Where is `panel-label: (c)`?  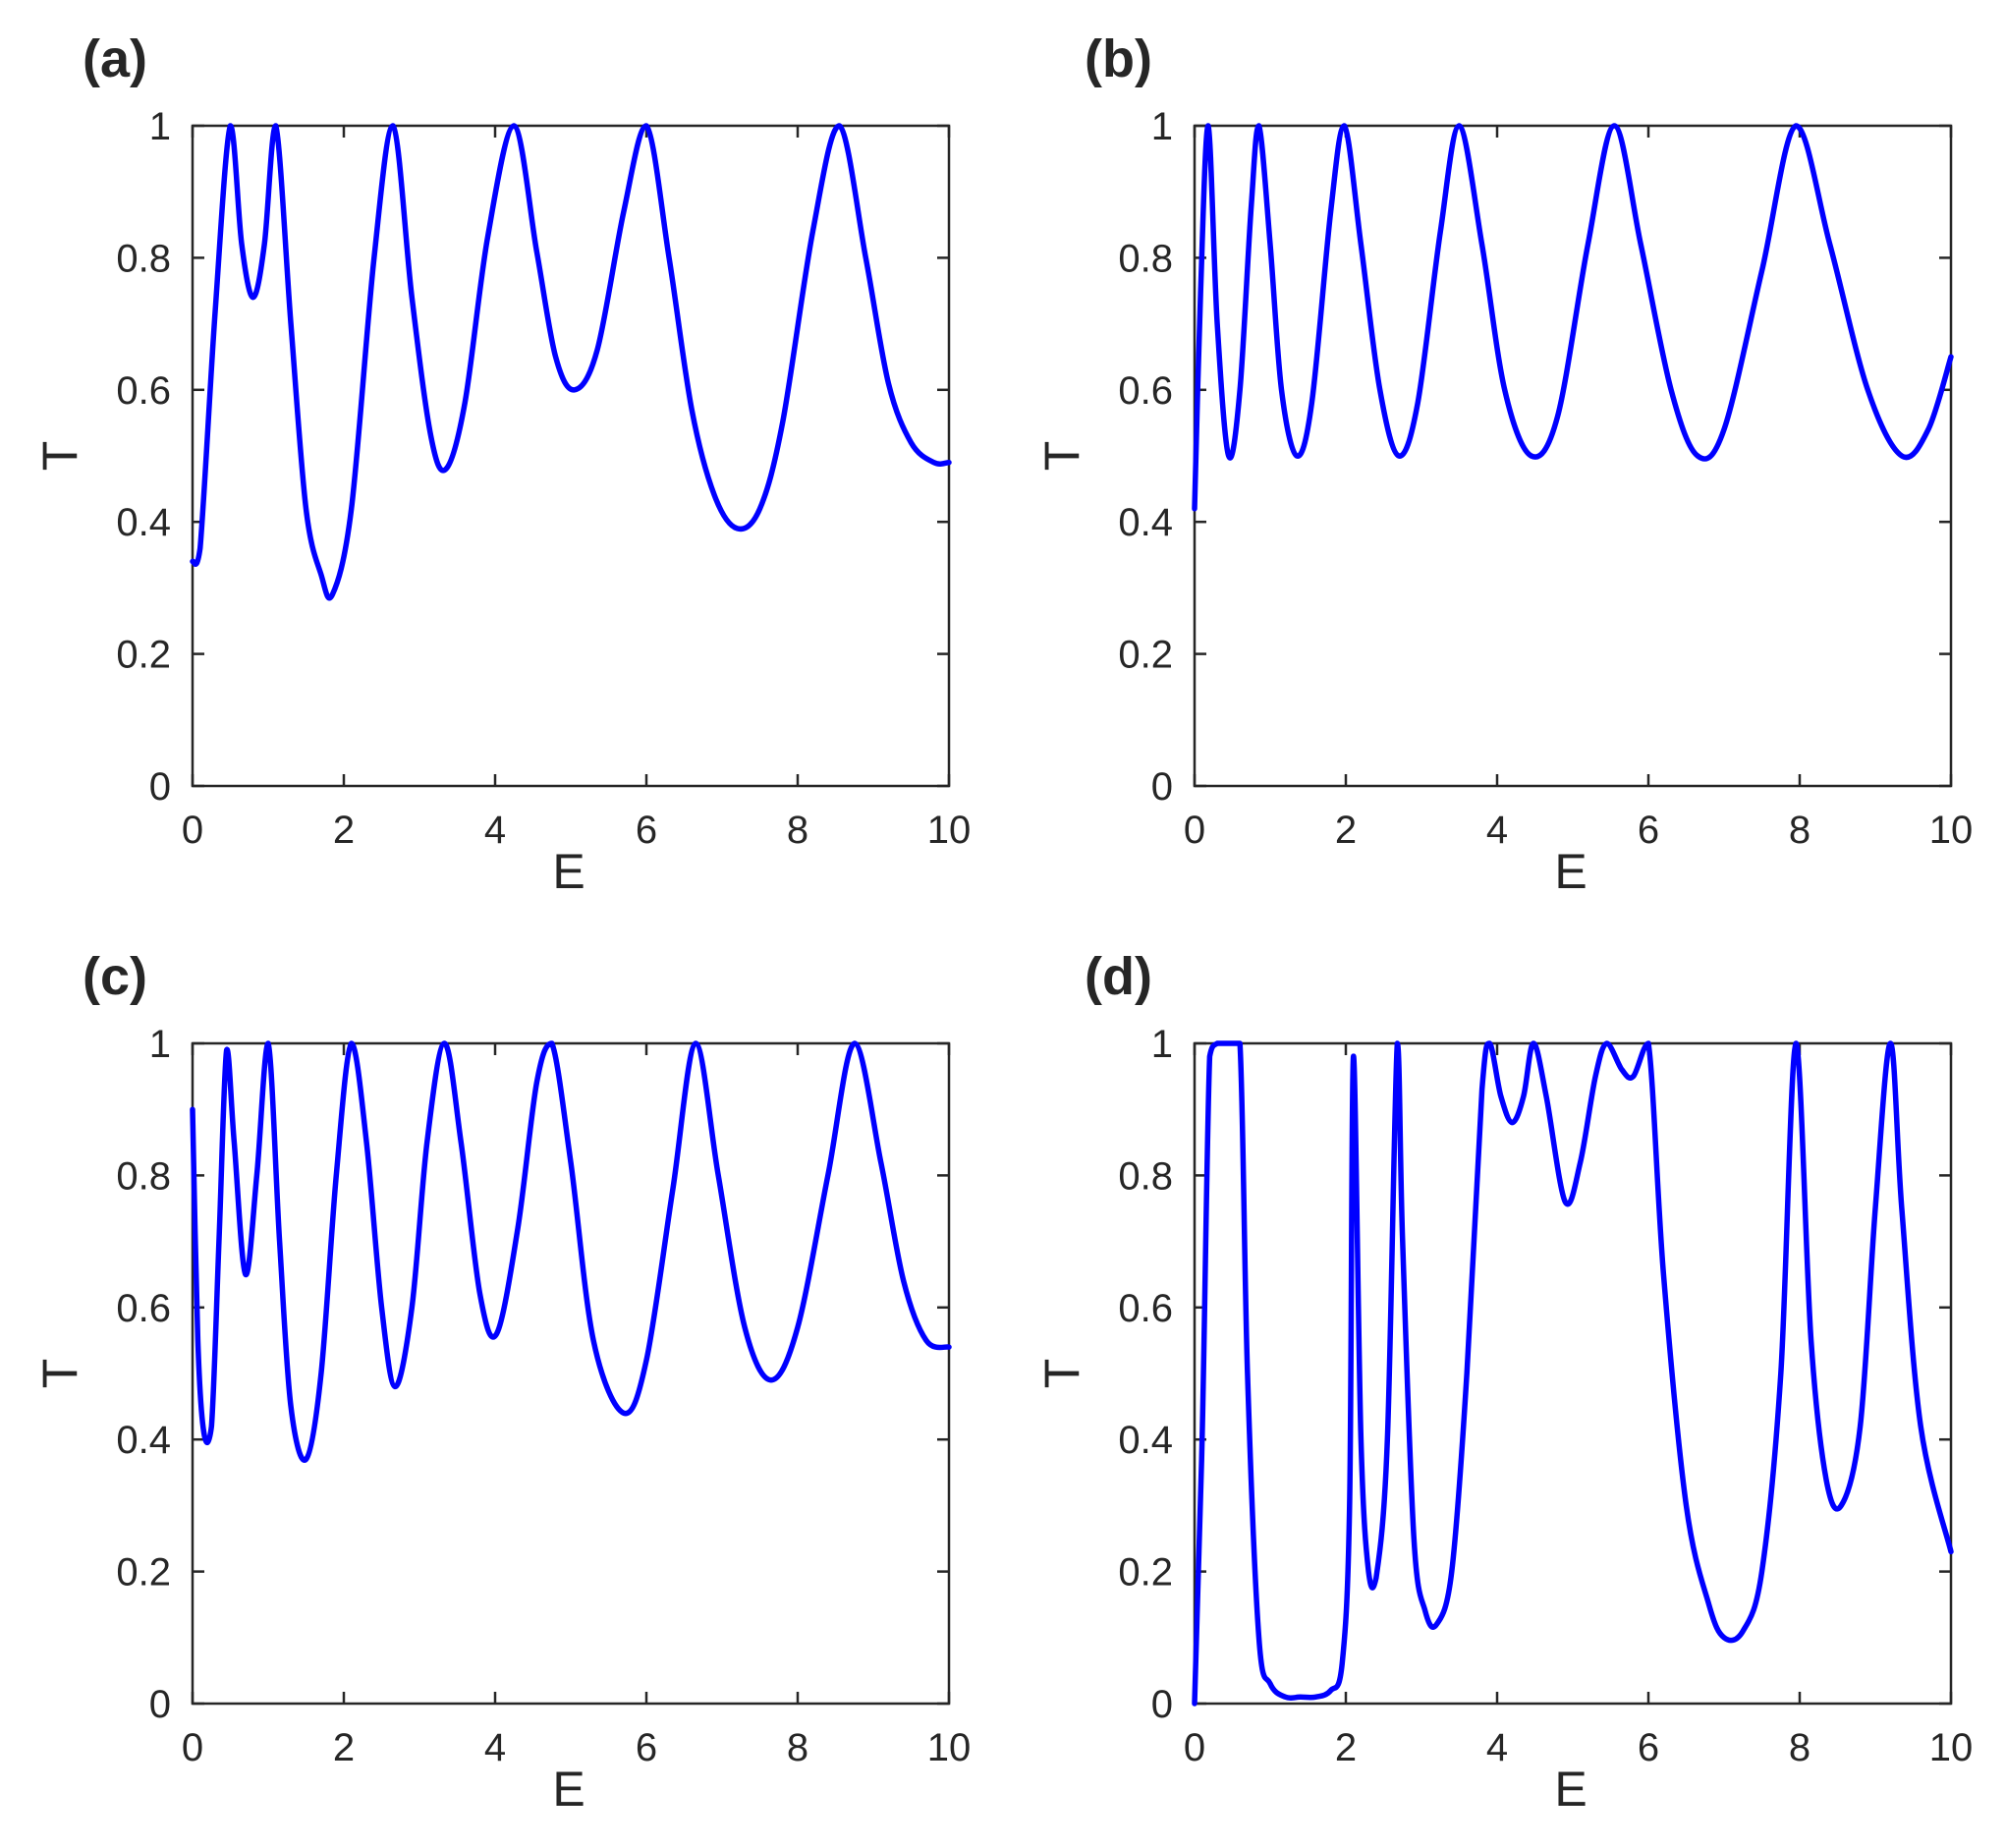 panel-label: (c) is located at coordinates (115, 976).